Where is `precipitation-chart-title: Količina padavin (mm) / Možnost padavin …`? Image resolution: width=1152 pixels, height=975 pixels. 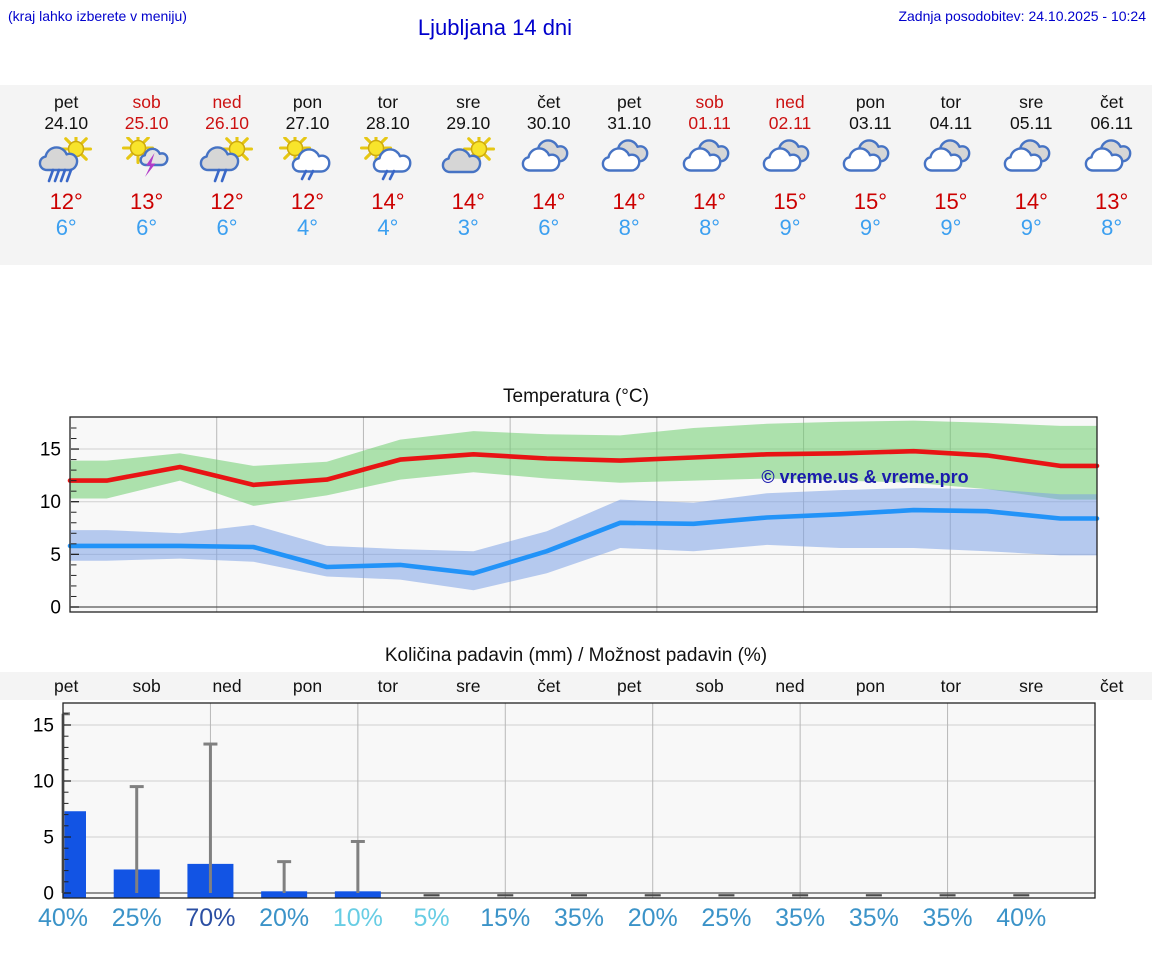
precipitation-chart-title: Količina padavin (mm) / Možnost padavin … is located at coordinates (576, 655).